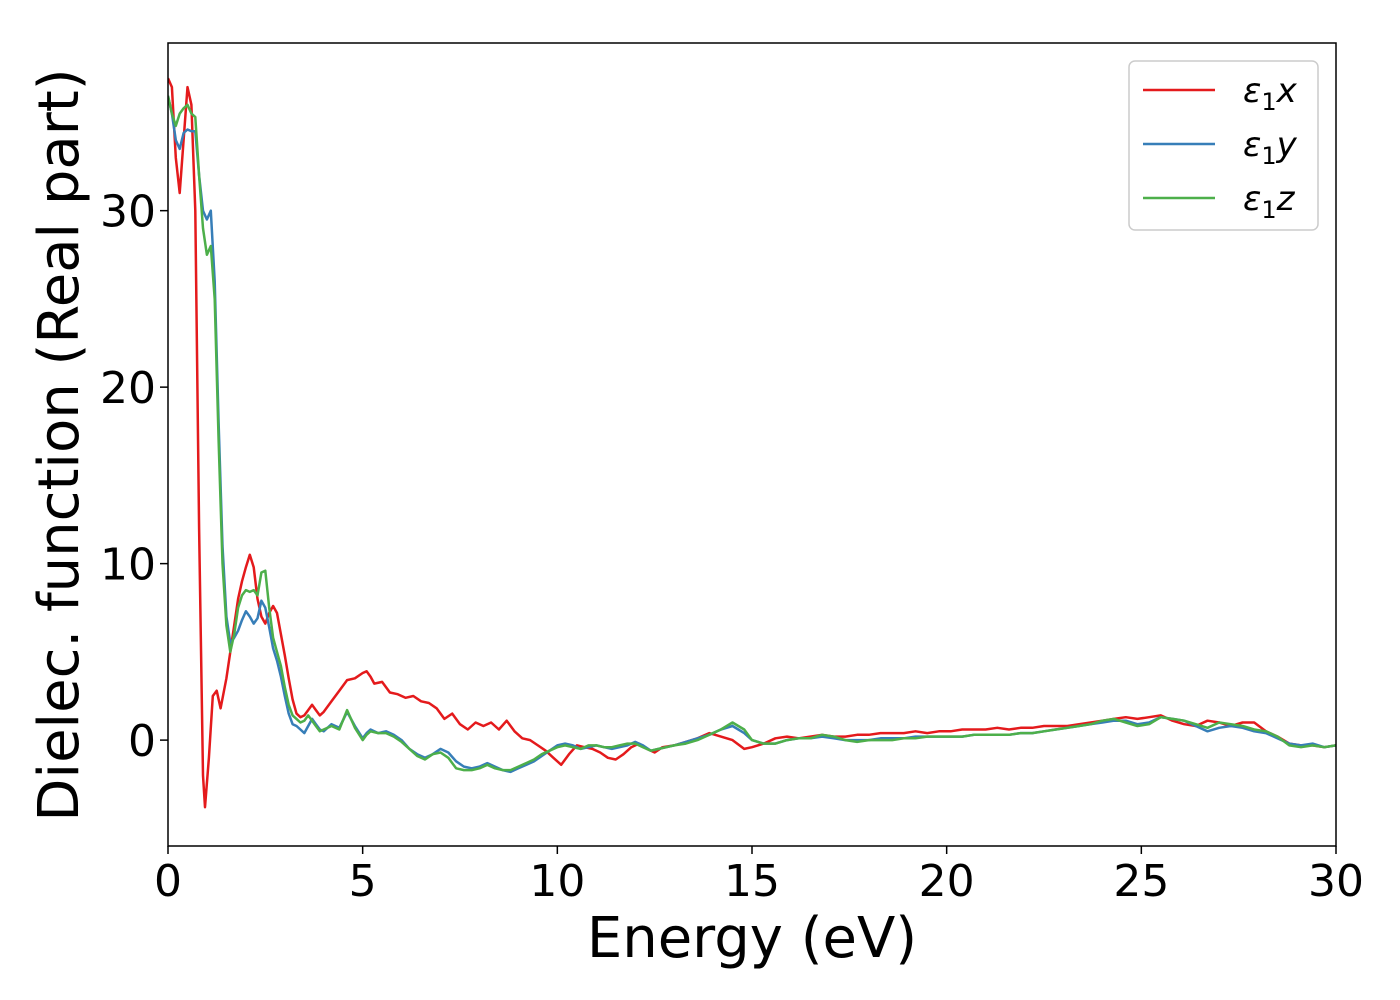 Image resolution: width=1400 pixels, height=1000 pixels. Describe the element at coordinates (1269, 201) in the screenshot. I see `legend-label: ε1z` at that location.